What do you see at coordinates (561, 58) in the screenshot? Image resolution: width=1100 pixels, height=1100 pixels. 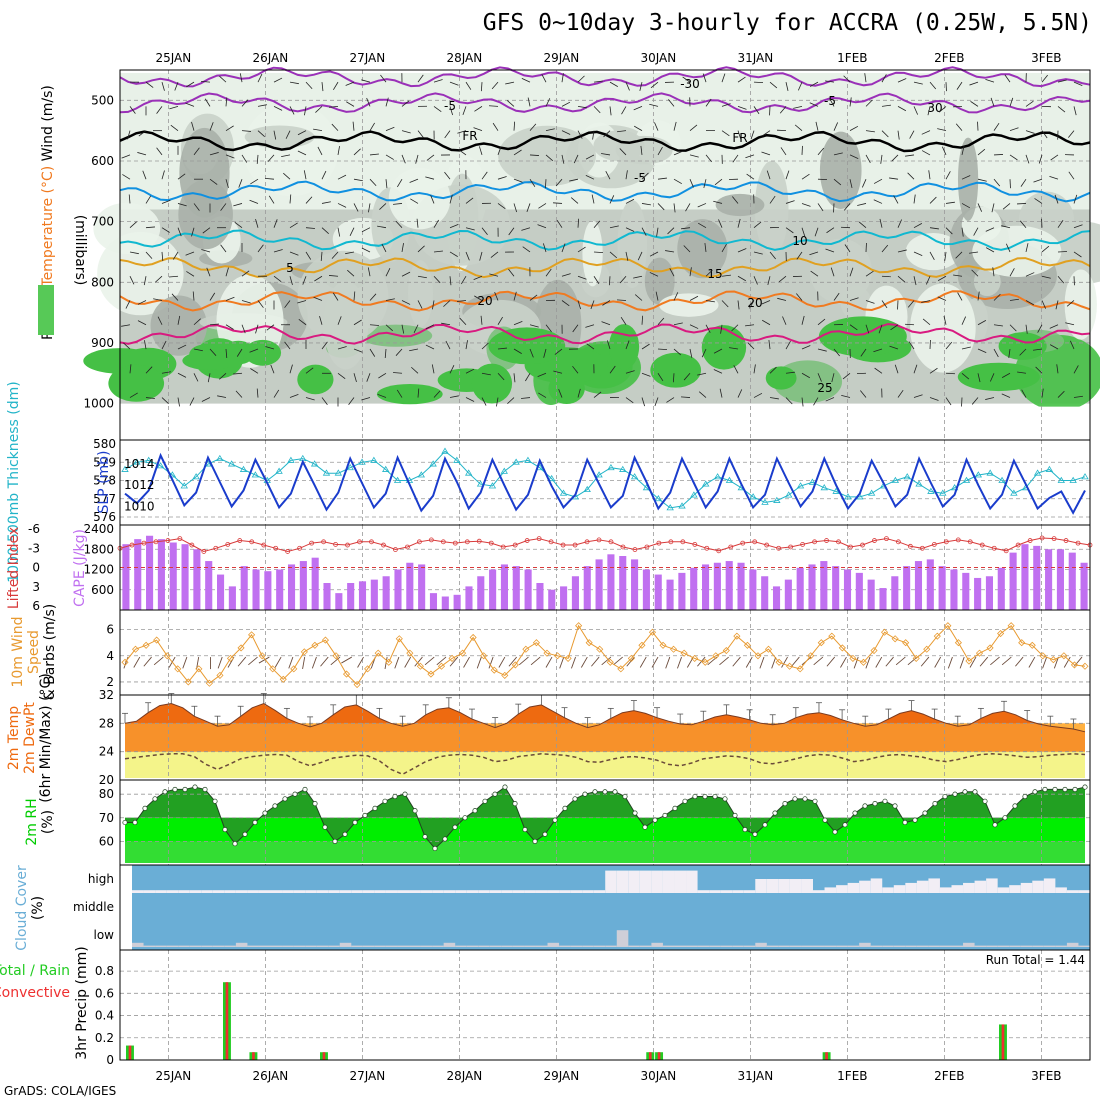 I see `x-tick-label-top: 29JAN` at bounding box center [561, 58].